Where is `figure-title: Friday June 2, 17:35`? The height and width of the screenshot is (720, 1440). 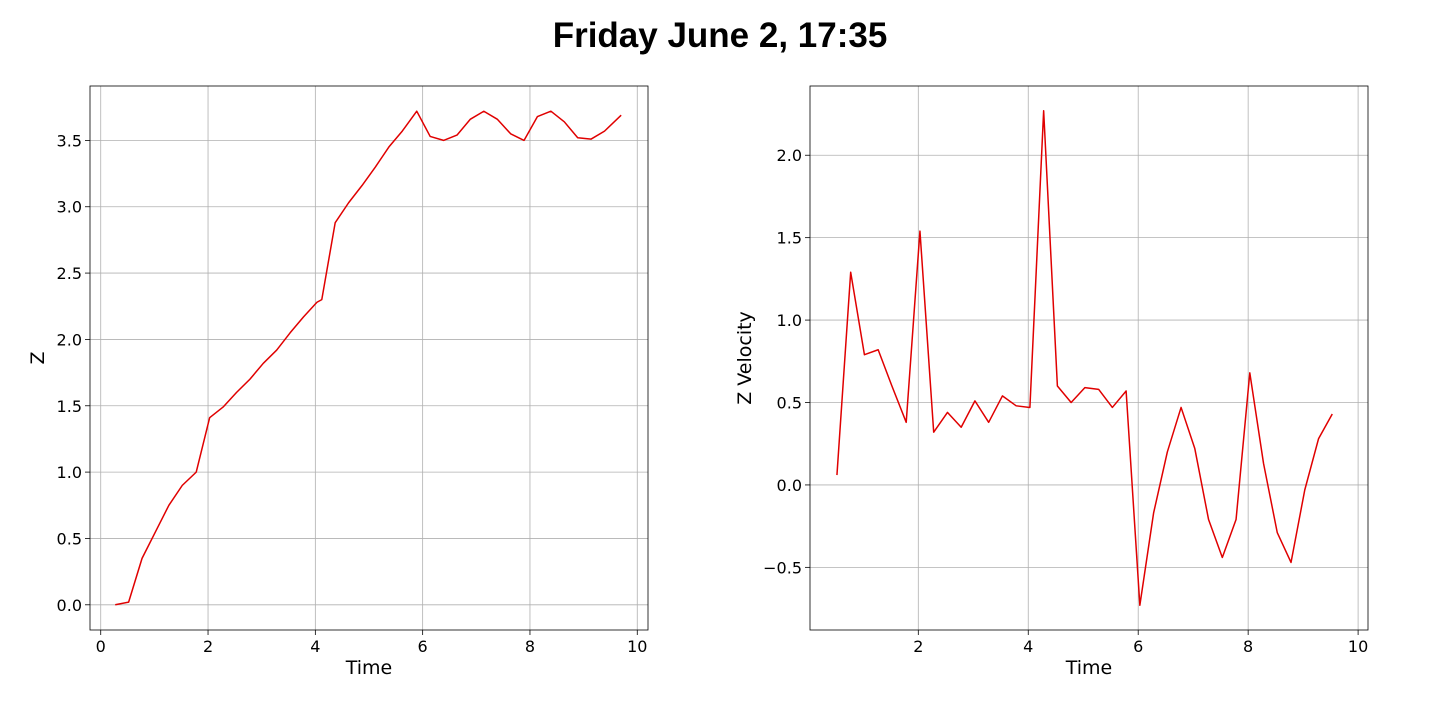
figure-title: Friday June 2, 17:35 is located at coordinates (720, 35).